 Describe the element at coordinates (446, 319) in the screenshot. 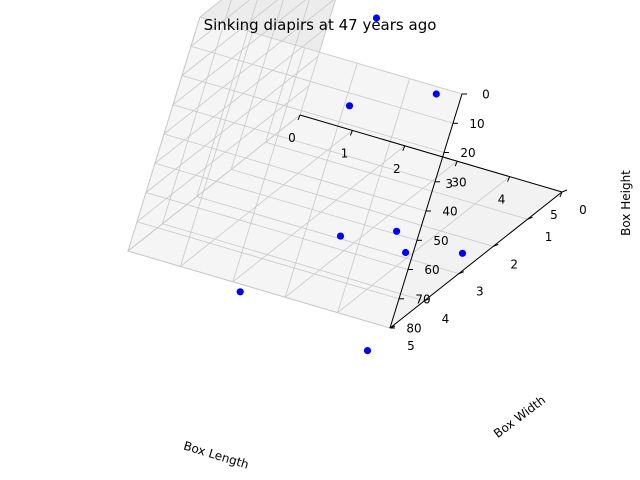

I see `y-tick-label: 4` at that location.